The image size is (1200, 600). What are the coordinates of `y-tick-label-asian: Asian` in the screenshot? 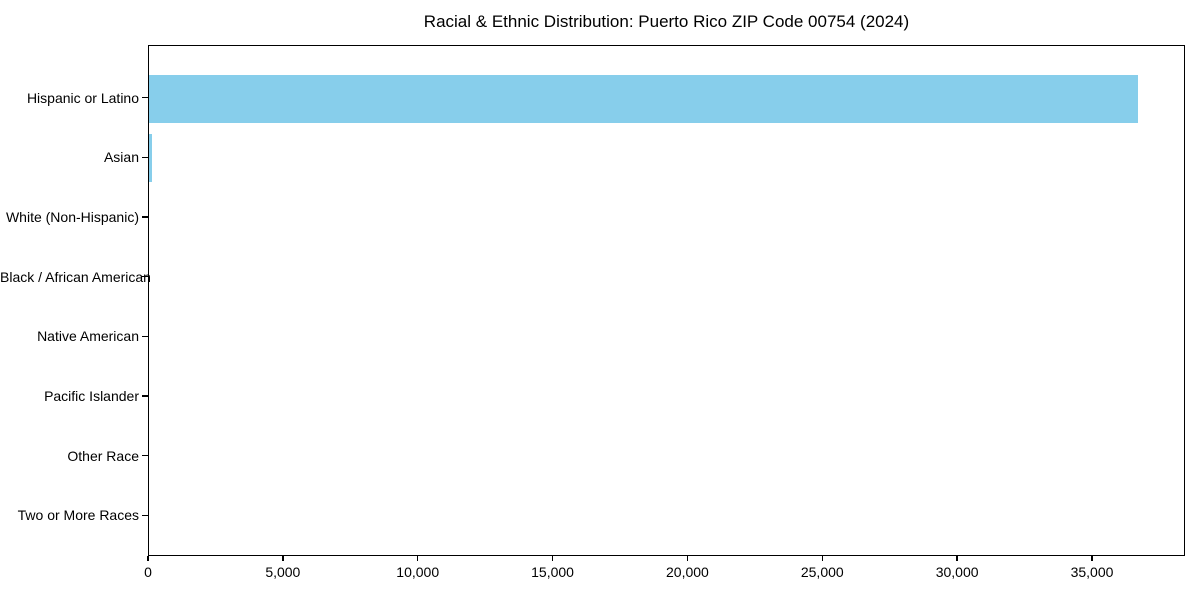 It's located at (121, 157).